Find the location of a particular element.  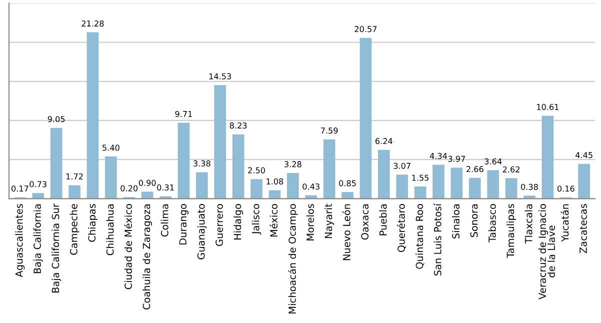

x-tick-label: Aguascalientes is located at coordinates (20, 241).